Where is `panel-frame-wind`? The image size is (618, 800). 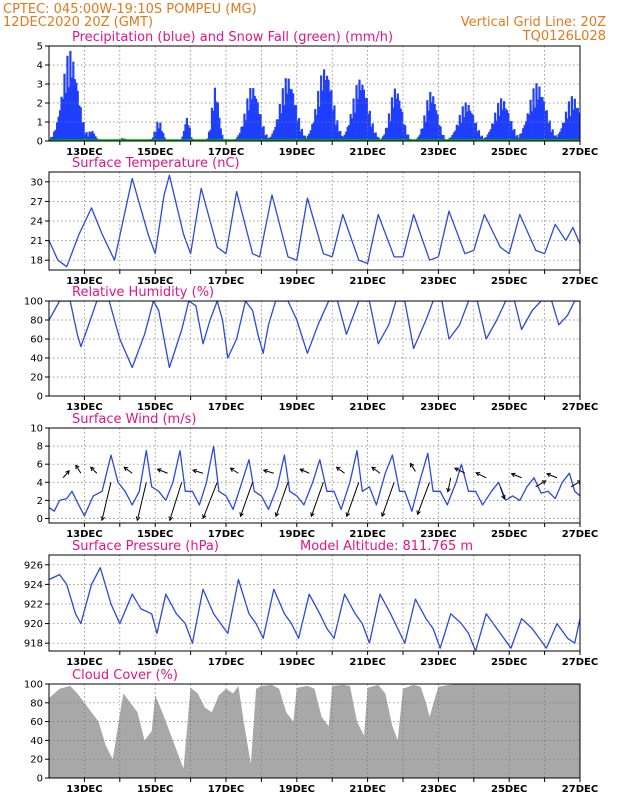 panel-frame-wind is located at coordinates (314, 475).